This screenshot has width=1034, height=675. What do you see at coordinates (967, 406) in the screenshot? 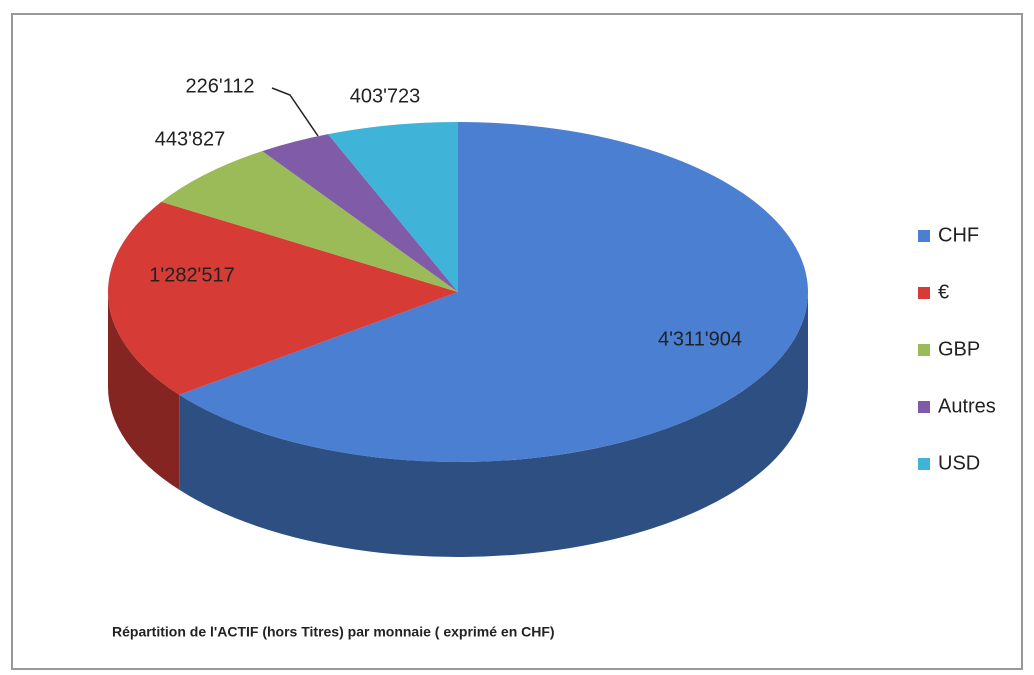
I see `legend-label: Autres` at bounding box center [967, 406].